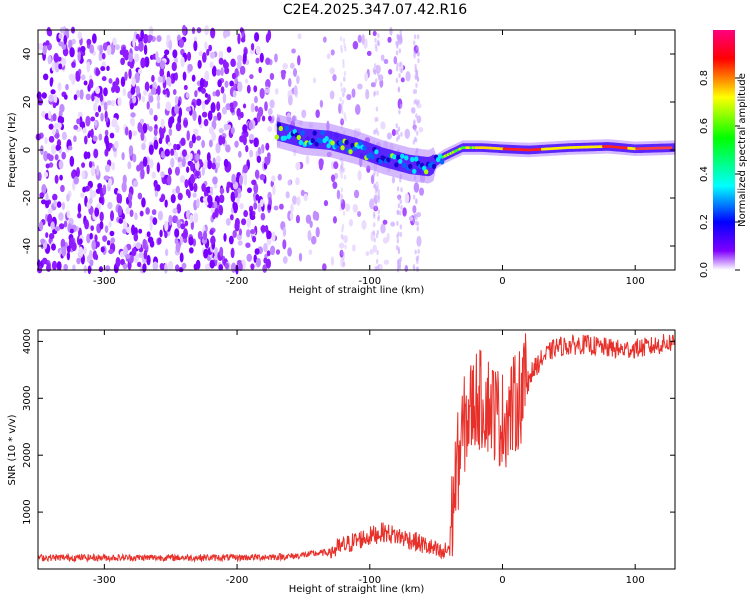 The width and height of the screenshot is (750, 600). Describe the element at coordinates (474, 149) in the screenshot. I see `spectrogram-signal` at that location.